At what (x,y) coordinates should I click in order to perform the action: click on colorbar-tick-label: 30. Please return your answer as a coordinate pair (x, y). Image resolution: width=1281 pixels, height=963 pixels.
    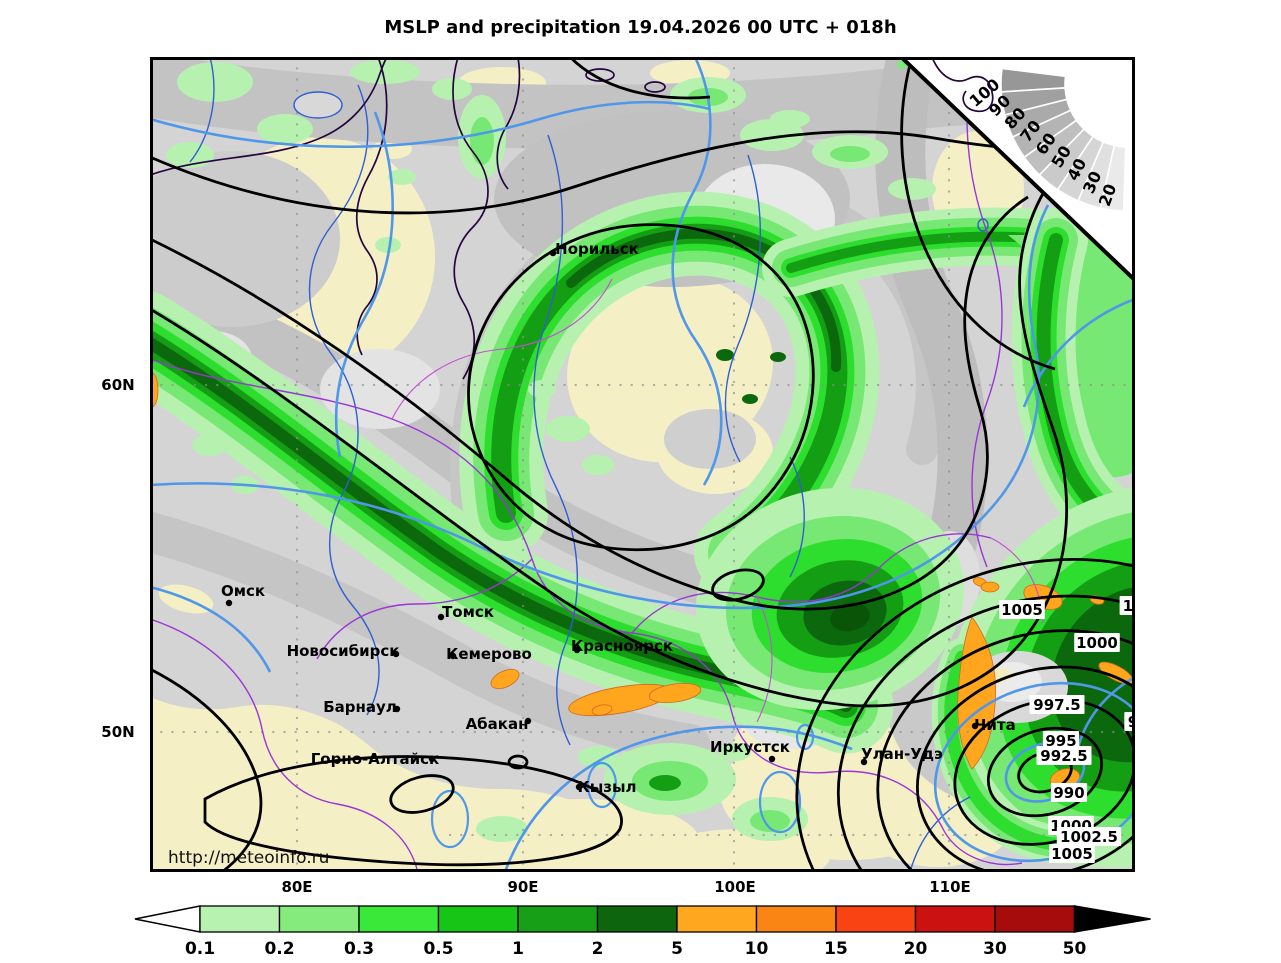
    Looking at the image, I should click on (995, 949).